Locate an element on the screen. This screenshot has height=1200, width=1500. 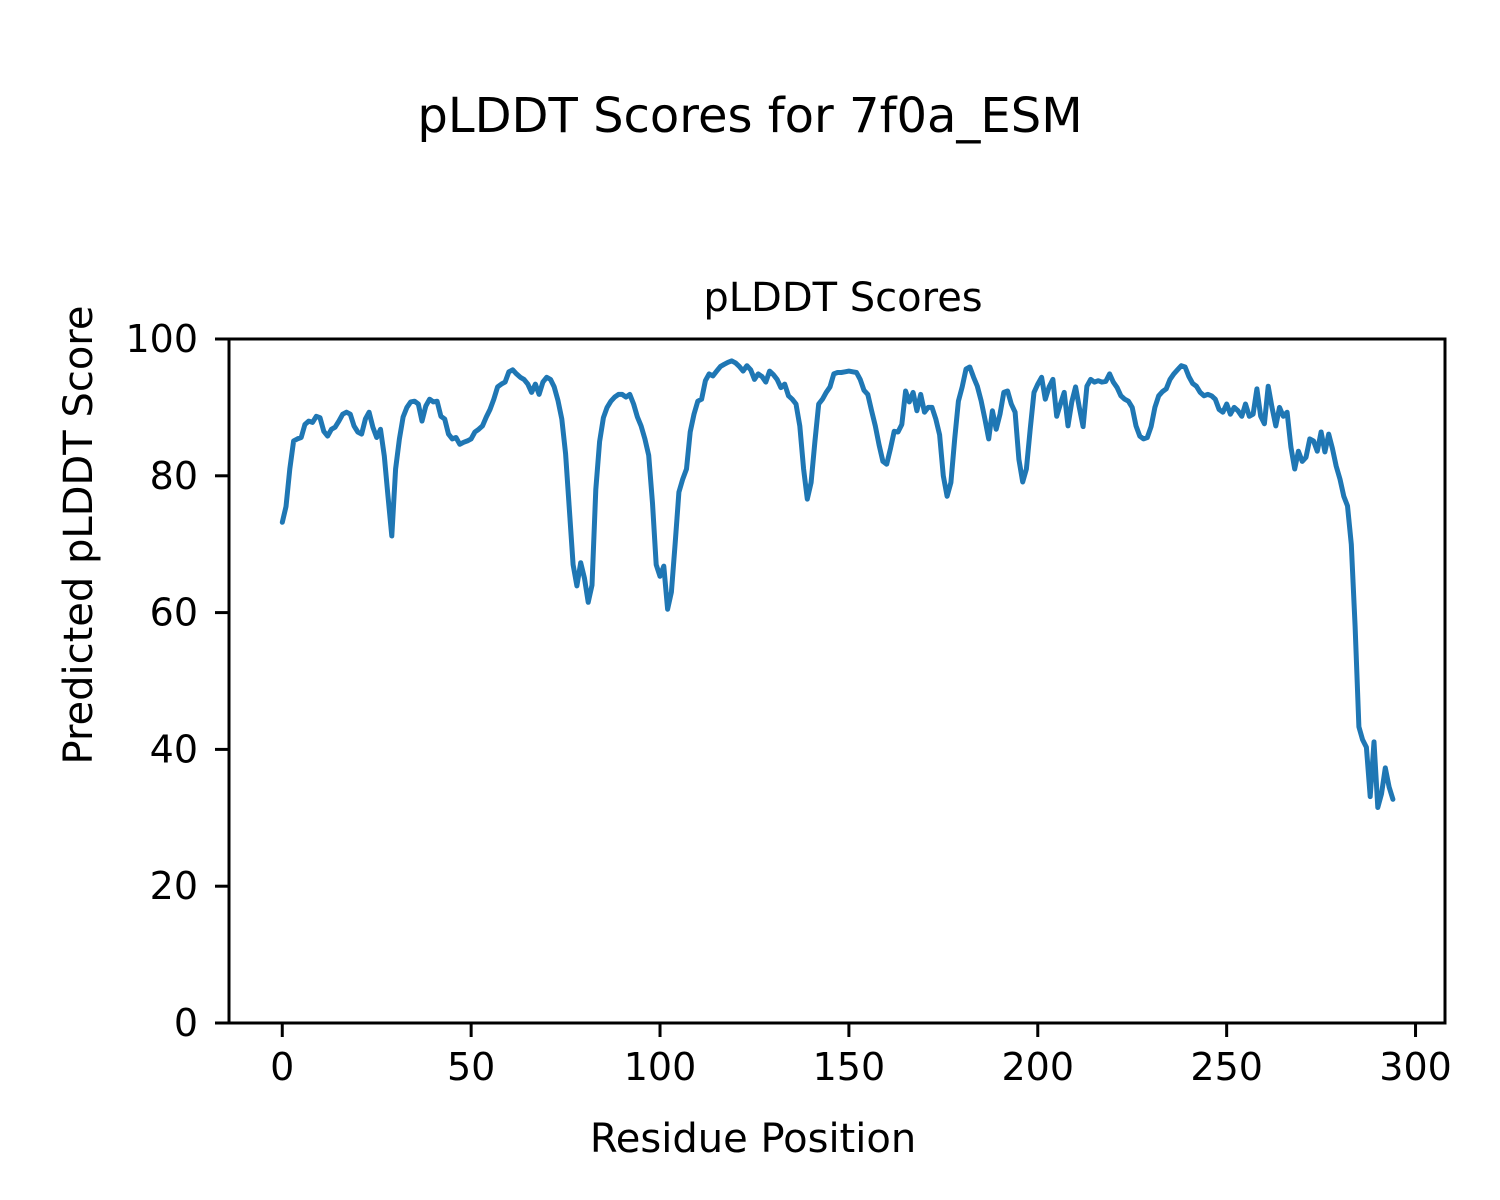
y-axis-ticks: 0 20 40 60 80 100 is located at coordinates (177, 681).